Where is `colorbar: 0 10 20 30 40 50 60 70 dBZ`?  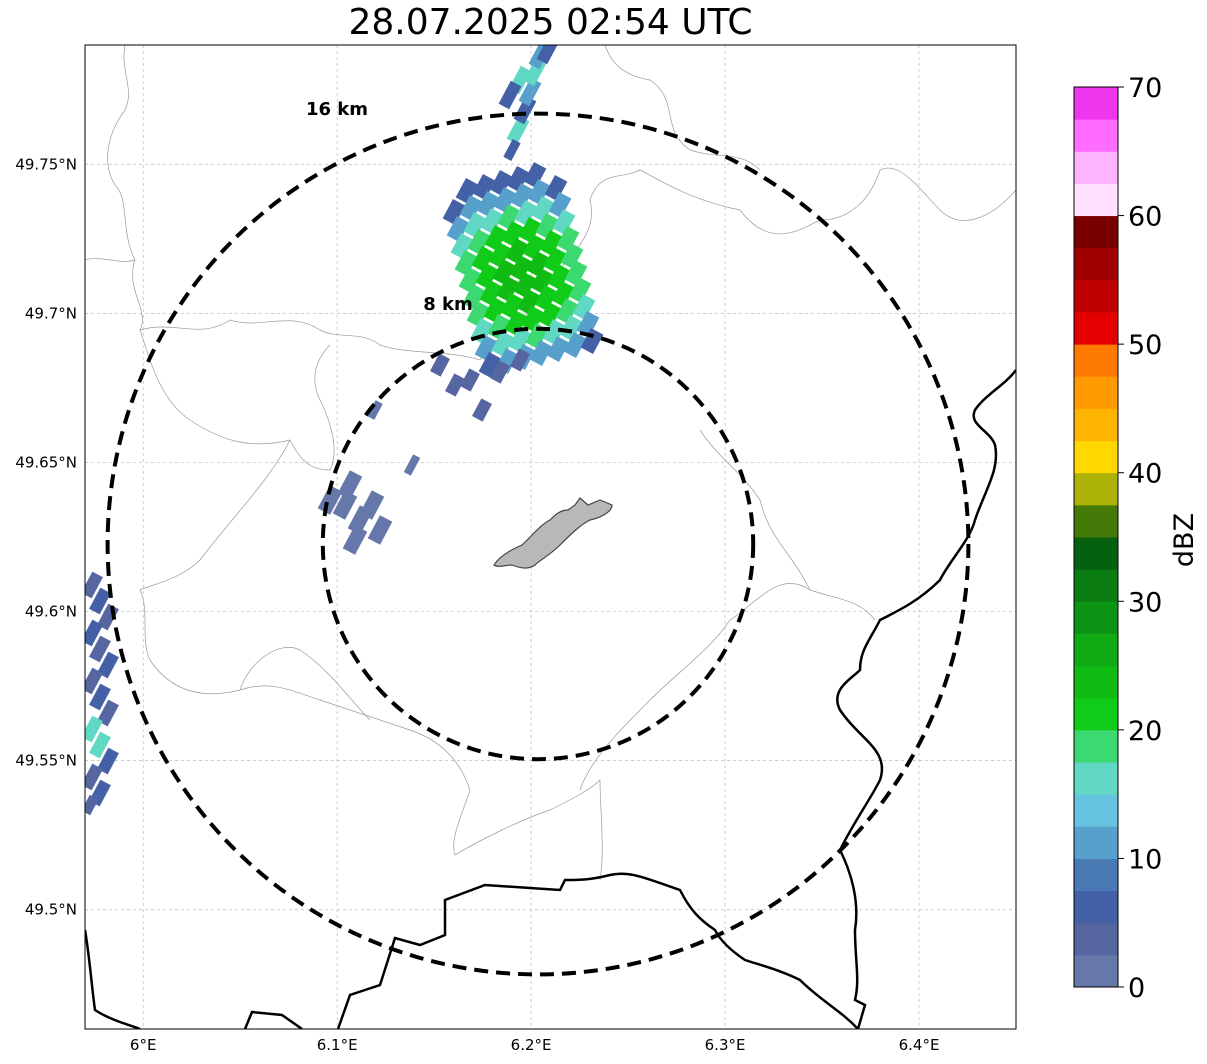 colorbar: 0 10 20 30 40 50 60 70 dBZ is located at coordinates (1136, 538).